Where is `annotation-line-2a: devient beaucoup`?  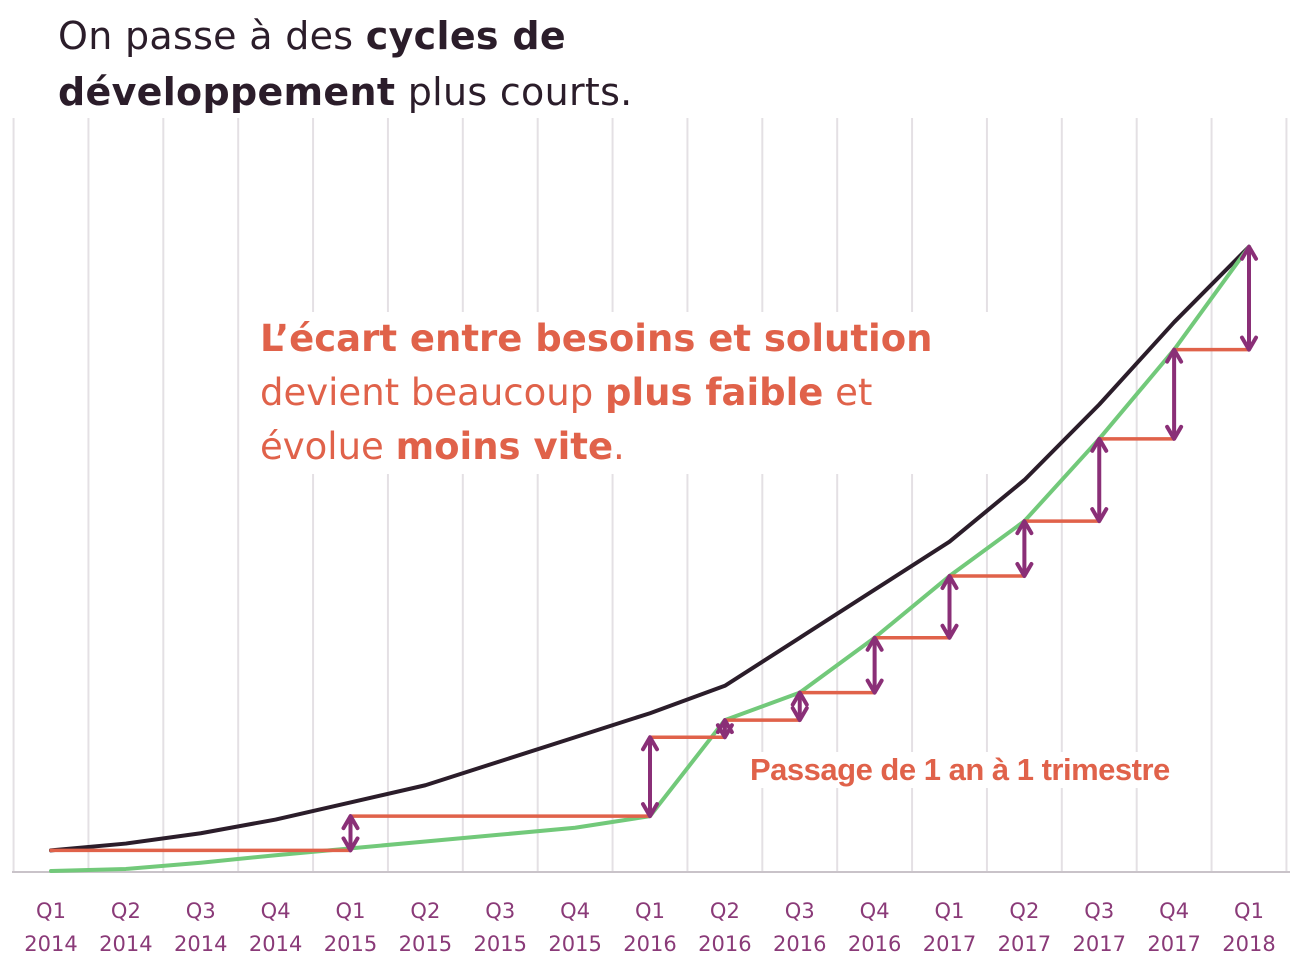 annotation-line-2a: devient beaucoup is located at coordinates (432, 392).